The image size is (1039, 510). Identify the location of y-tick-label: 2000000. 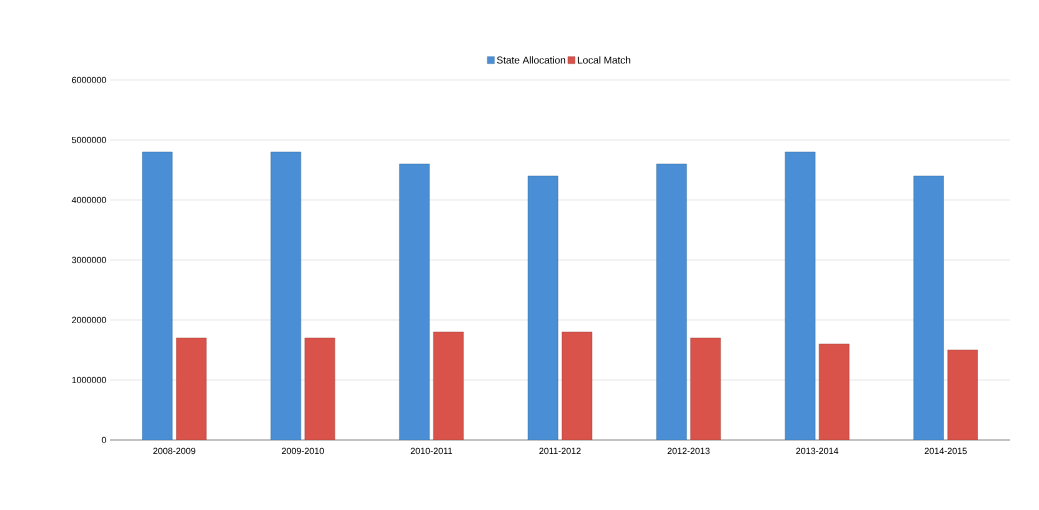
(89, 320).